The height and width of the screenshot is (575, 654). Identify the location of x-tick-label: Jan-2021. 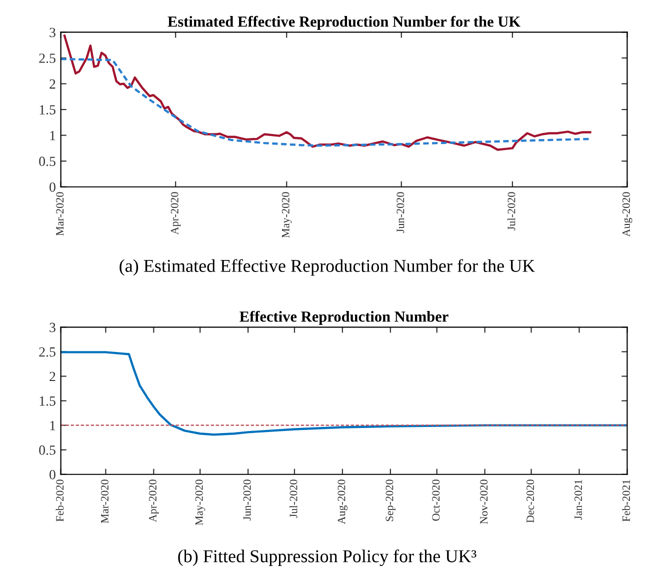
(578, 500).